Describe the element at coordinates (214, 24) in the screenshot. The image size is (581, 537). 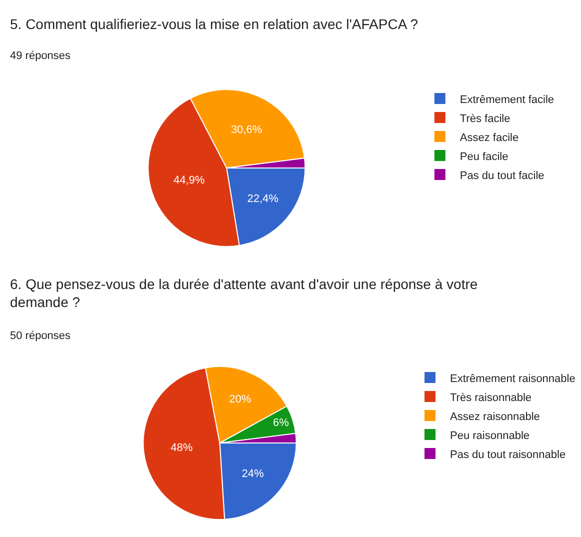
I see `chart-title: 5. Comment qualifieriez-vous la mise en relation avec l'AFAPCA ?` at that location.